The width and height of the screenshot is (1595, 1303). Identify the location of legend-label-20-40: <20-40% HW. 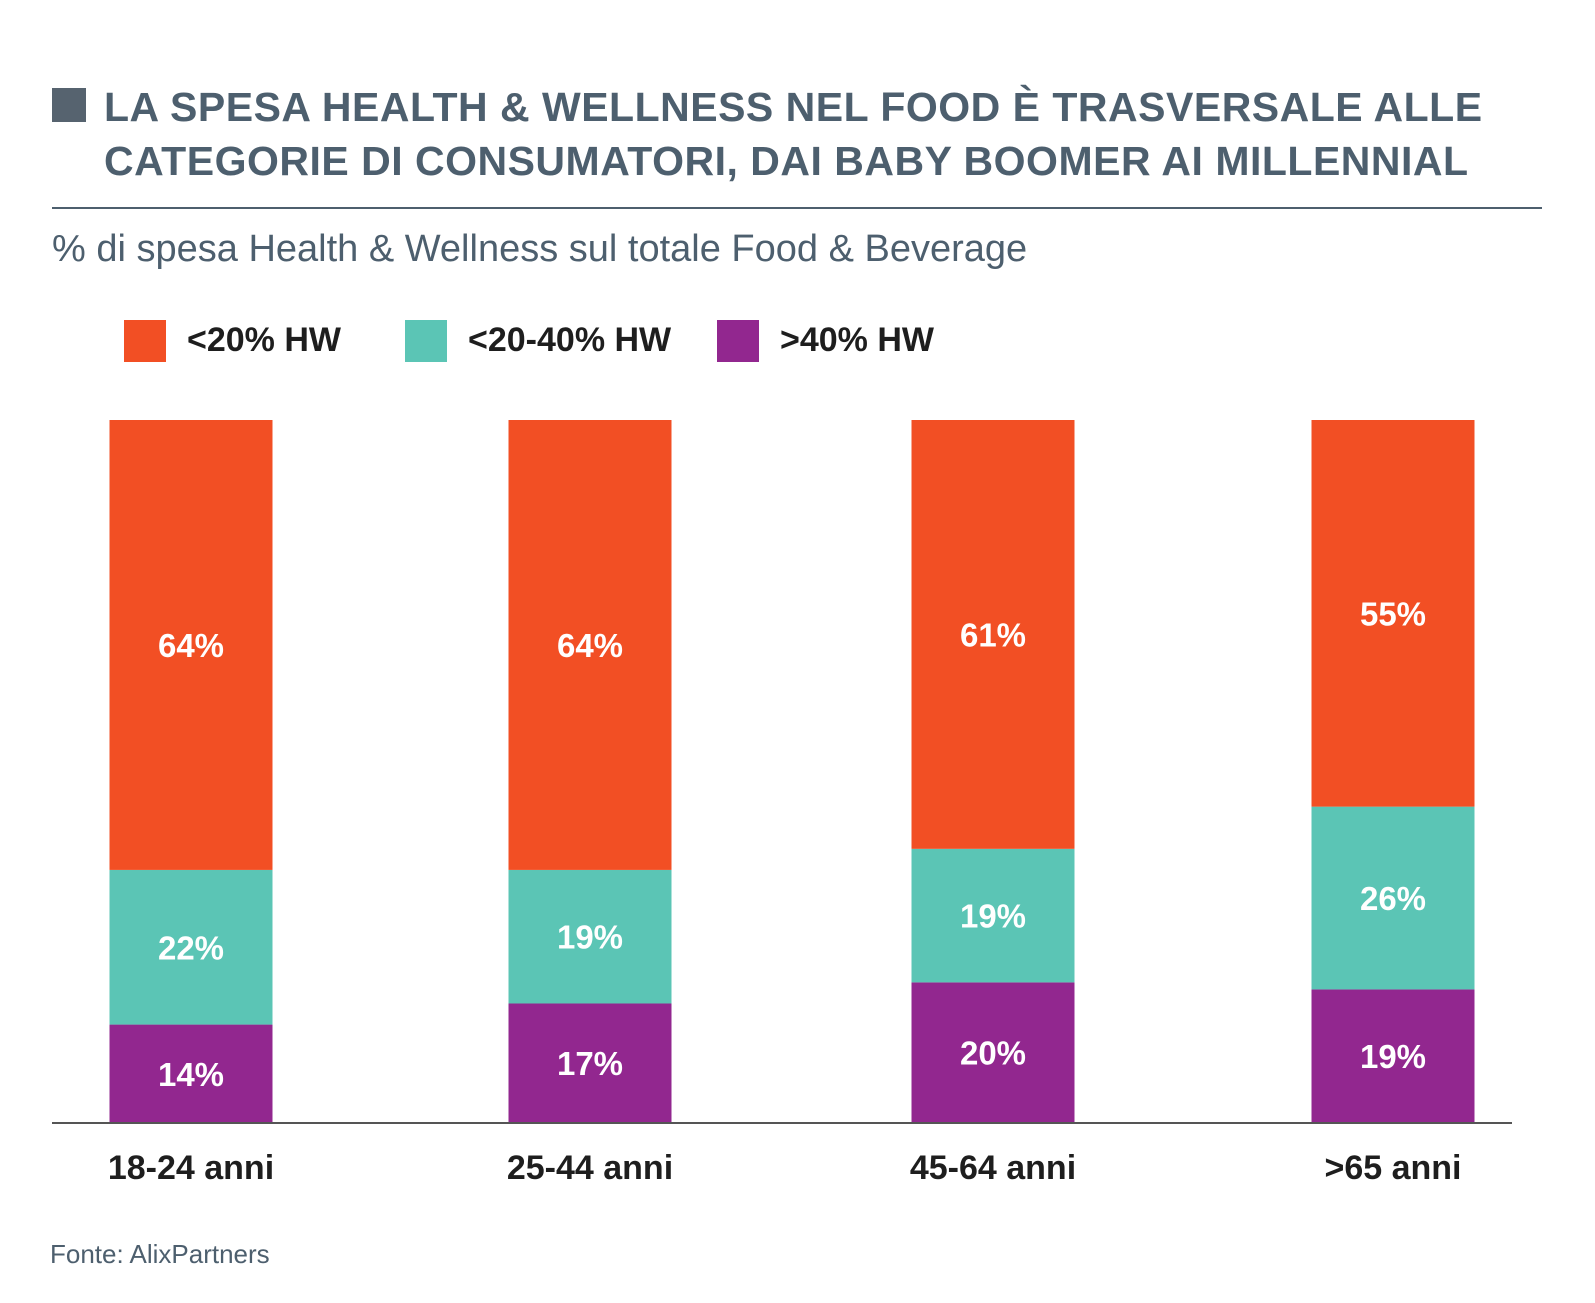
(570, 340).